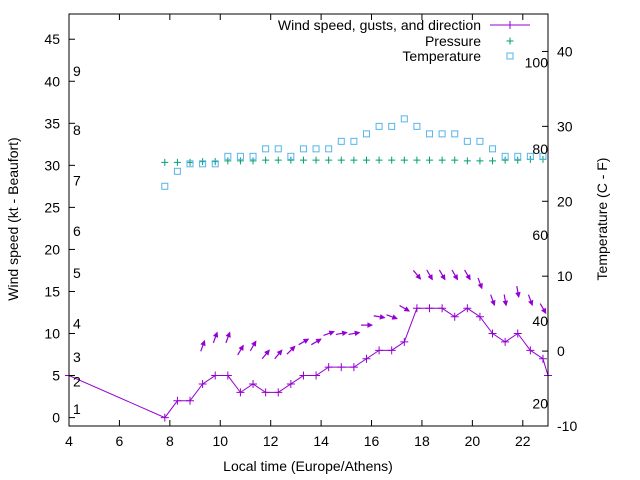 This screenshot has width=640, height=480. What do you see at coordinates (13, 218) in the screenshot?
I see `y-axis-label: Wind speed (kt - Beaufort)` at bounding box center [13, 218].